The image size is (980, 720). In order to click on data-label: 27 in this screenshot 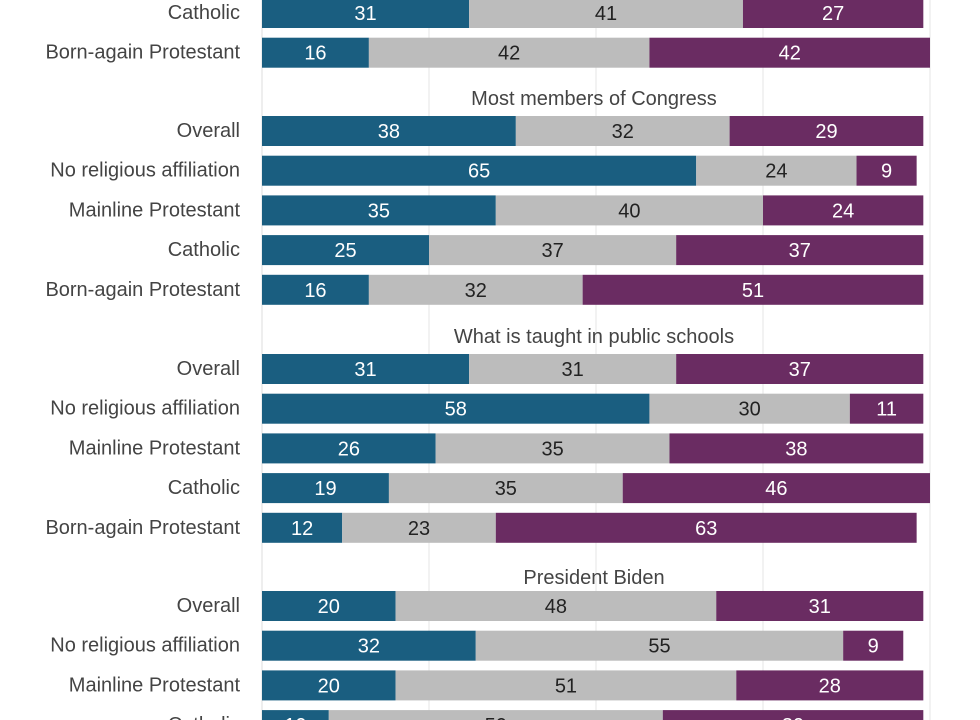, I will do `click(833, 14)`.